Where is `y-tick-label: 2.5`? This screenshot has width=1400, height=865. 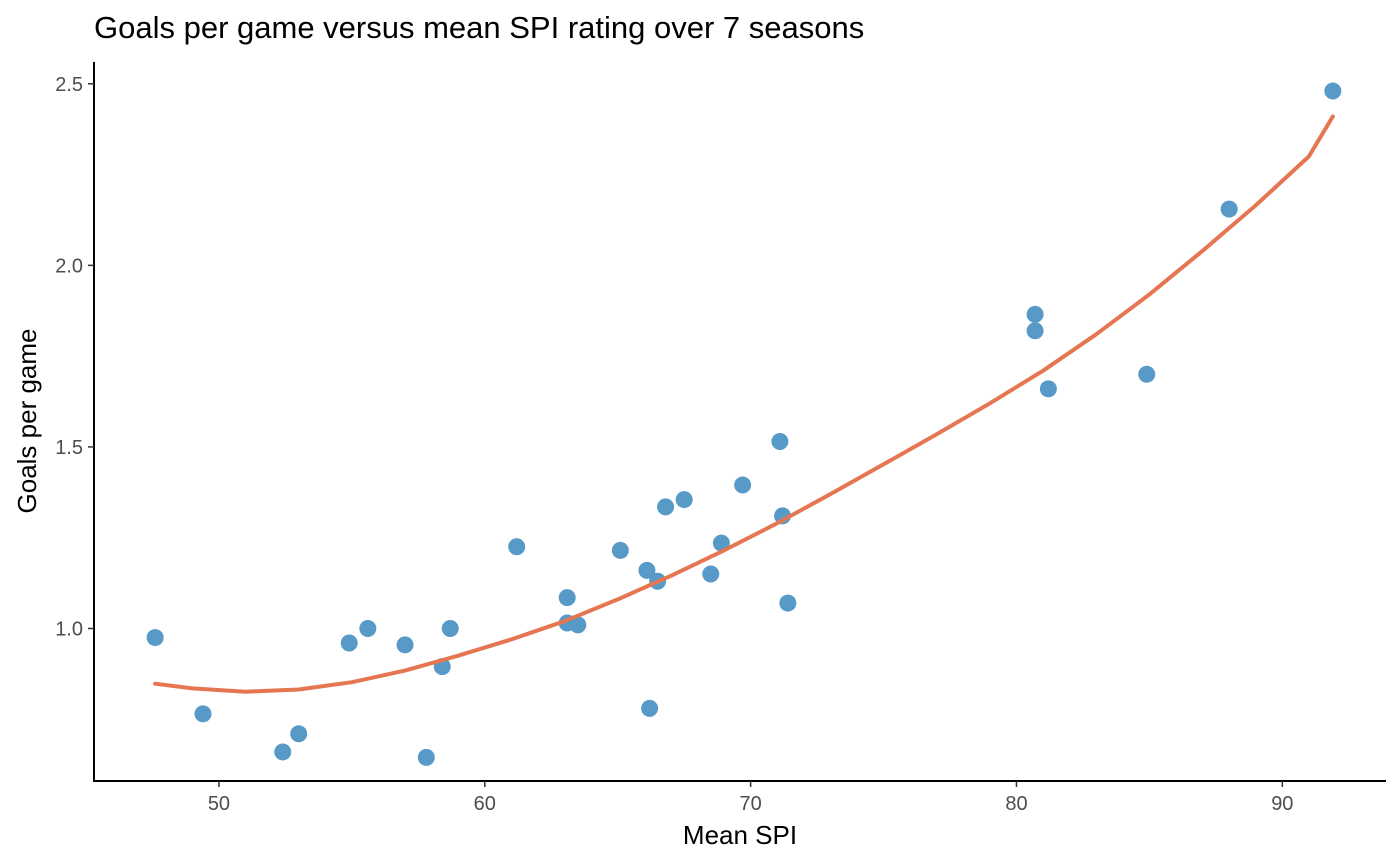
y-tick-label: 2.5 is located at coordinates (69, 85).